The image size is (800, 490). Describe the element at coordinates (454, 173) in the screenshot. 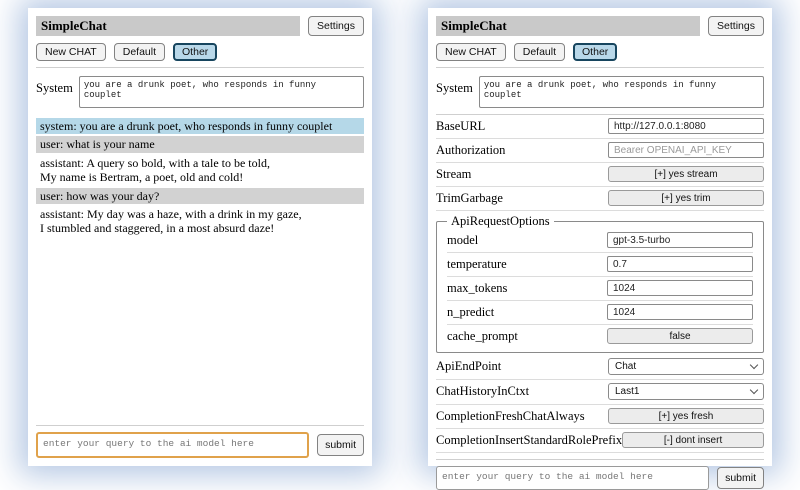

I see `stream-label: Stream` at that location.